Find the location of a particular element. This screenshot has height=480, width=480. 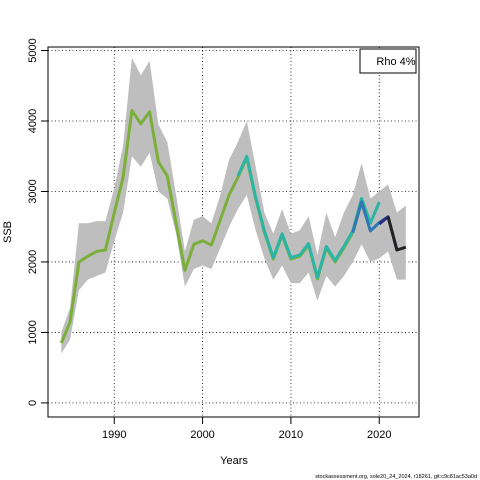

y-tick-label: 3000 is located at coordinates (33, 191).